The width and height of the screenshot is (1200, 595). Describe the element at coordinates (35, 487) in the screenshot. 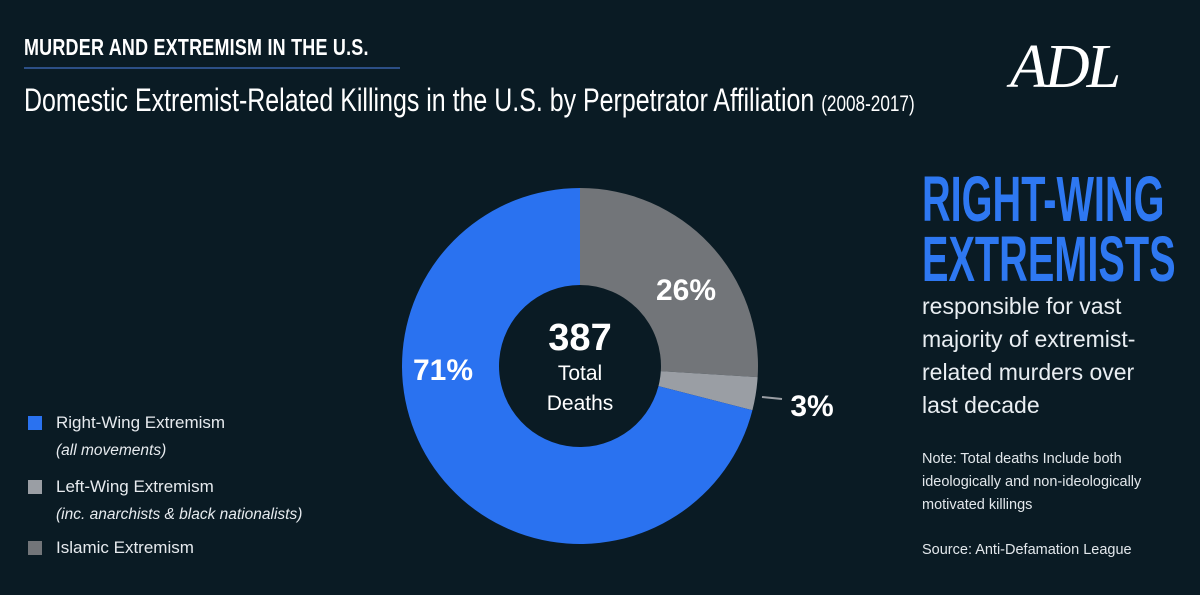

I see `legend-swatch-left-wing` at that location.